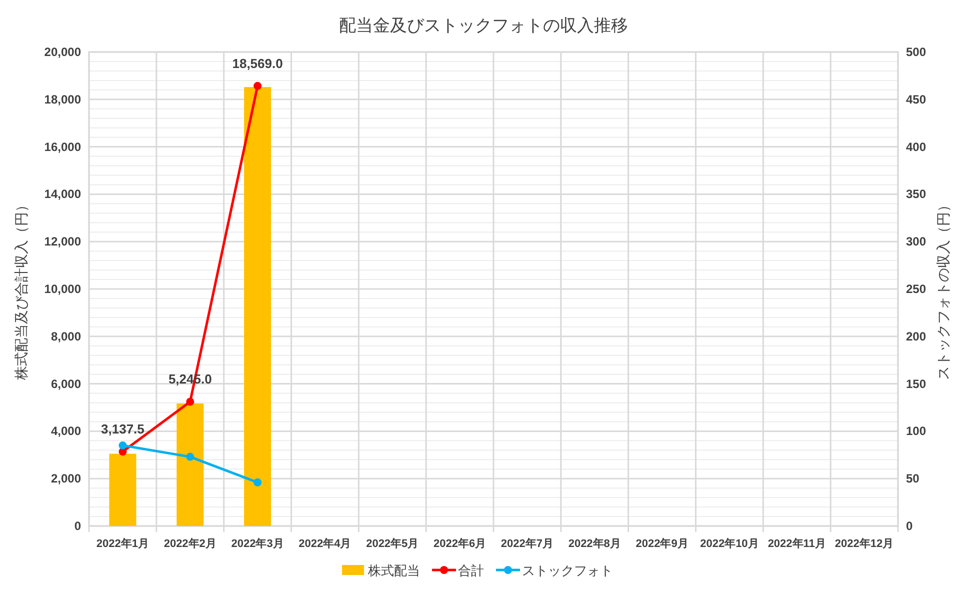 This screenshot has width=967, height=591. Describe the element at coordinates (471, 570) in the screenshot. I see `legend-label: 合計` at that location.